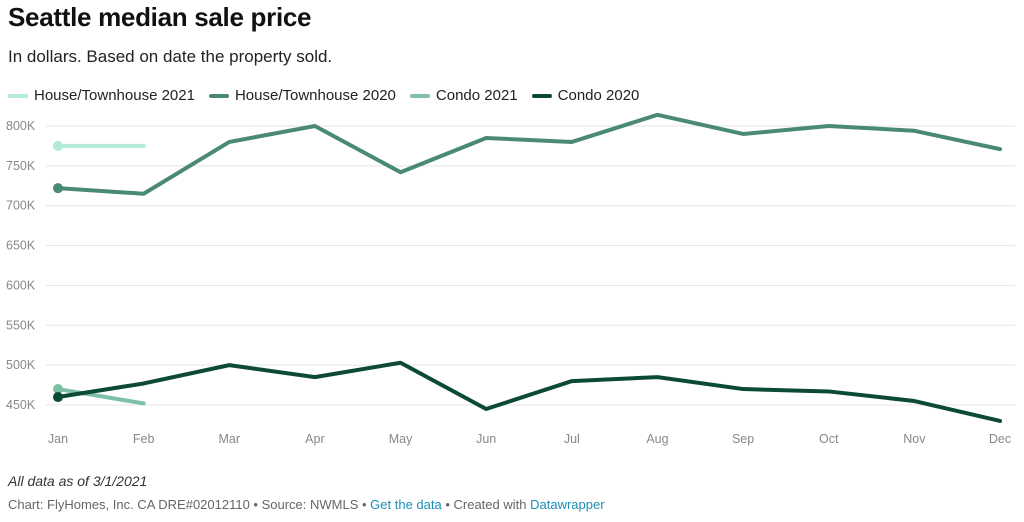  Describe the element at coordinates (21, 126) in the screenshot. I see `y-tick-label: 800K` at that location.